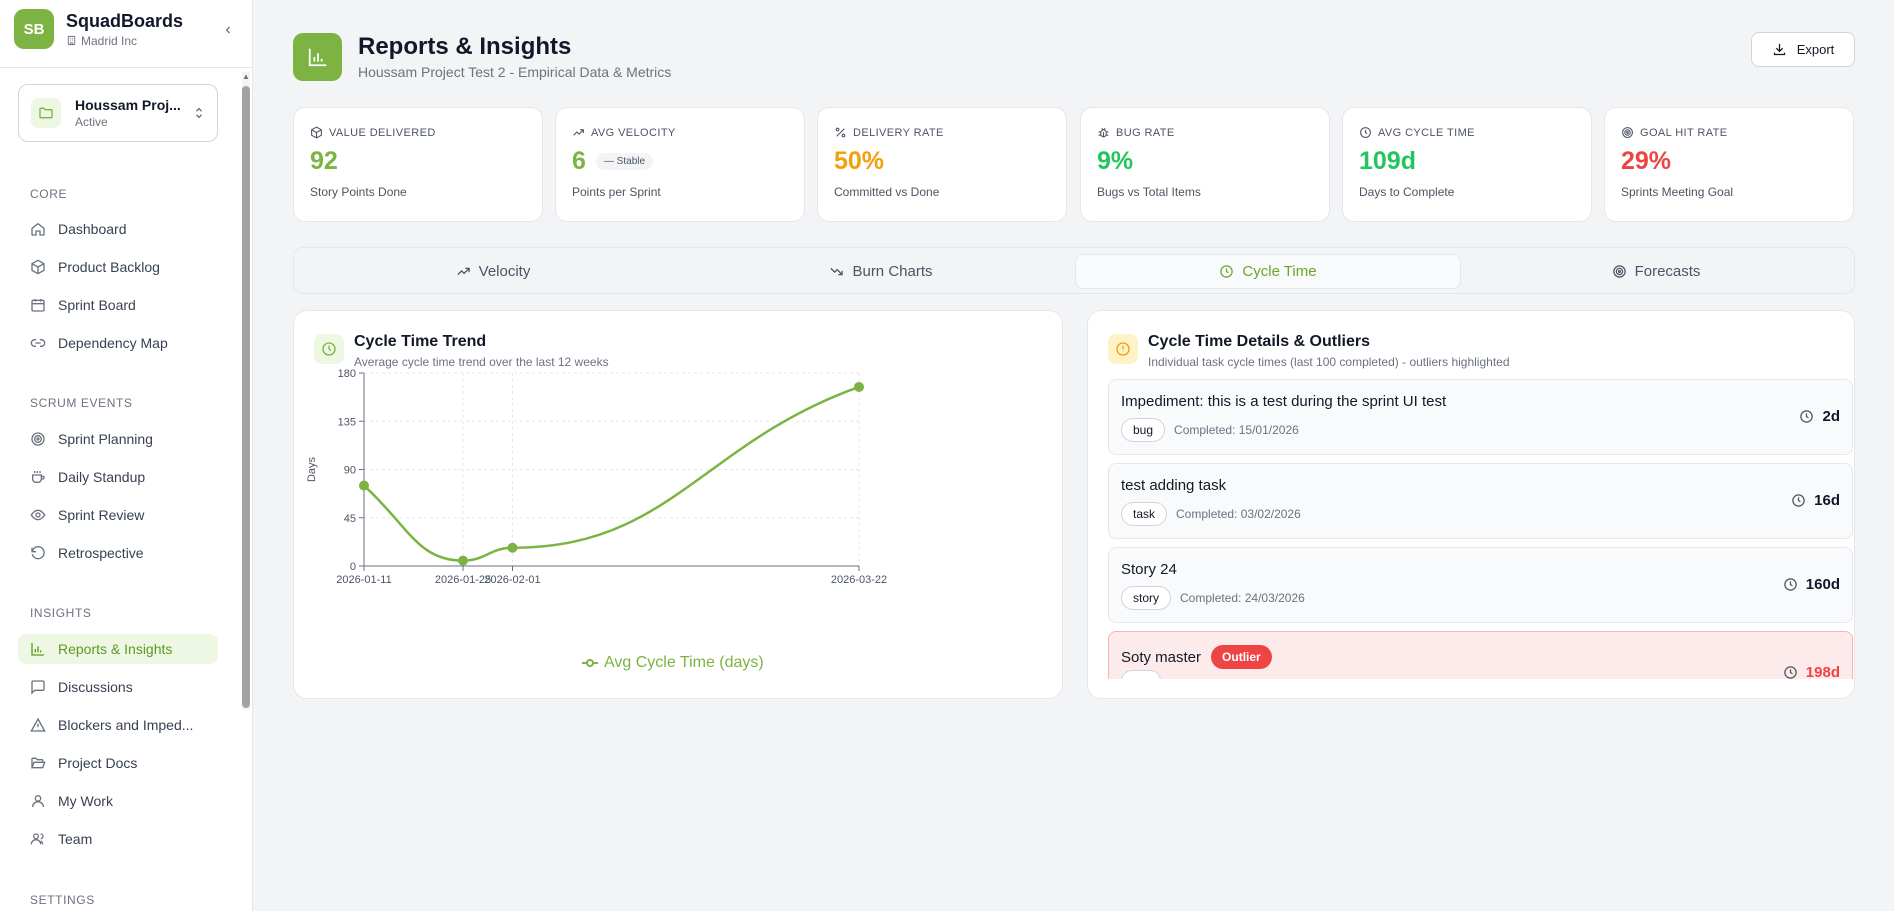 Image resolution: width=1894 pixels, height=911 pixels. What do you see at coordinates (228, 30) in the screenshot?
I see `collapse-sidebar-button` at bounding box center [228, 30].